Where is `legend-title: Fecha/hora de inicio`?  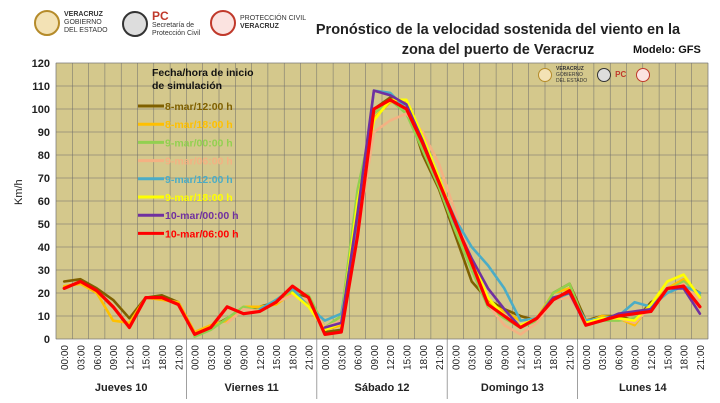 legend-title: Fecha/hora de inicio is located at coordinates (203, 73).